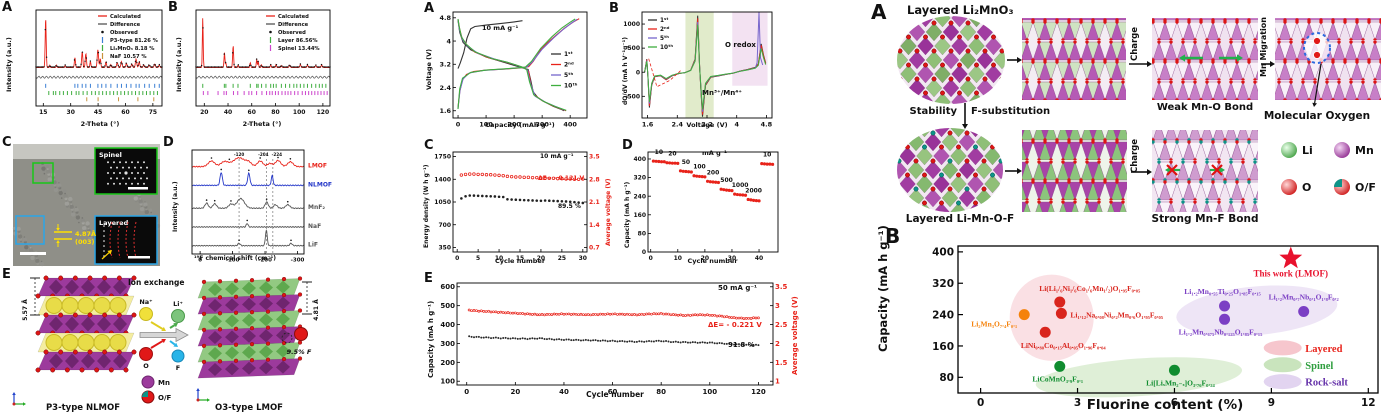 This screenshot has height=419, width=1387. I want to click on svg-text: Mn, so click(1364, 150).